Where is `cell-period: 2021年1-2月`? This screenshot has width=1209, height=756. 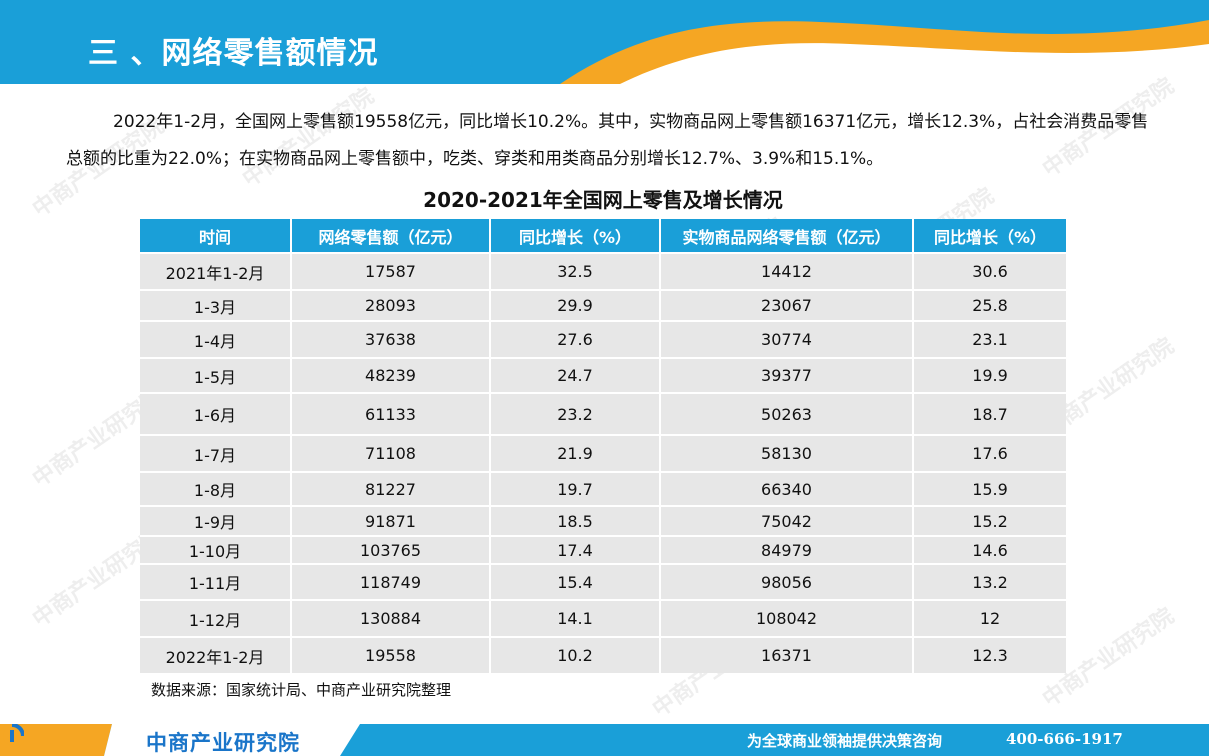
cell-period: 2021年1-2月 is located at coordinates (216, 271).